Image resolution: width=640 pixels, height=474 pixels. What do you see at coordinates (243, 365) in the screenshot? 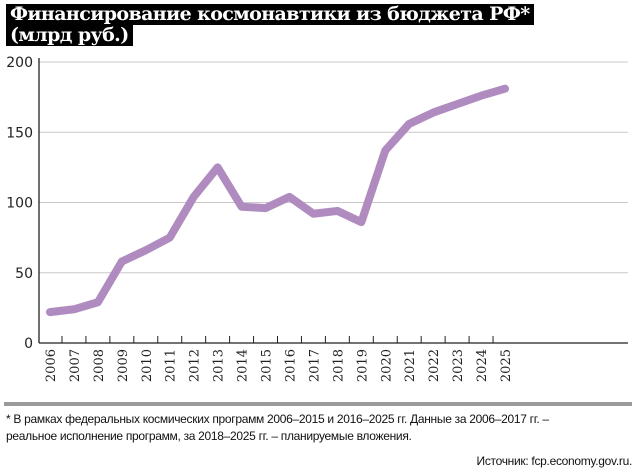
I see `x-tick-label: 2014` at bounding box center [243, 365].